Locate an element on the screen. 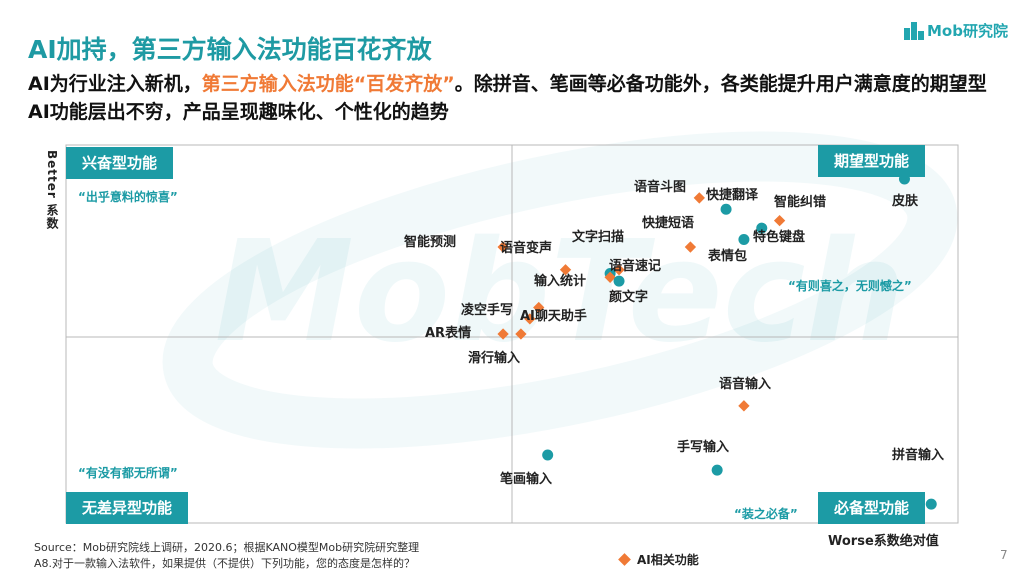  point-label-skin: 皮肤 is located at coordinates (905, 201).